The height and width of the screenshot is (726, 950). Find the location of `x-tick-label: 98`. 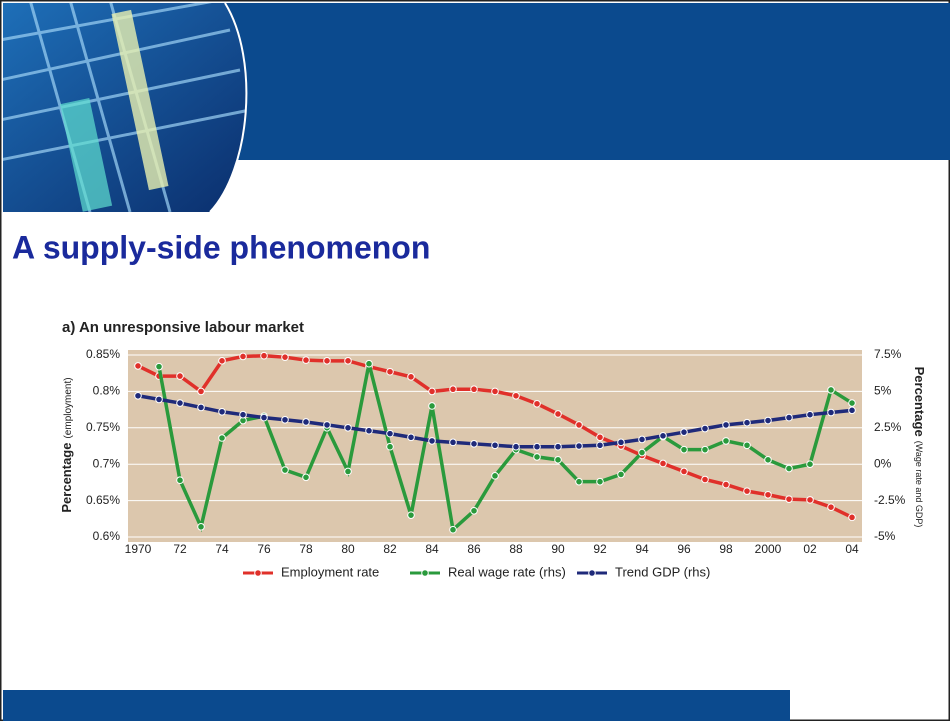

x-tick-label: 98 is located at coordinates (726, 549).